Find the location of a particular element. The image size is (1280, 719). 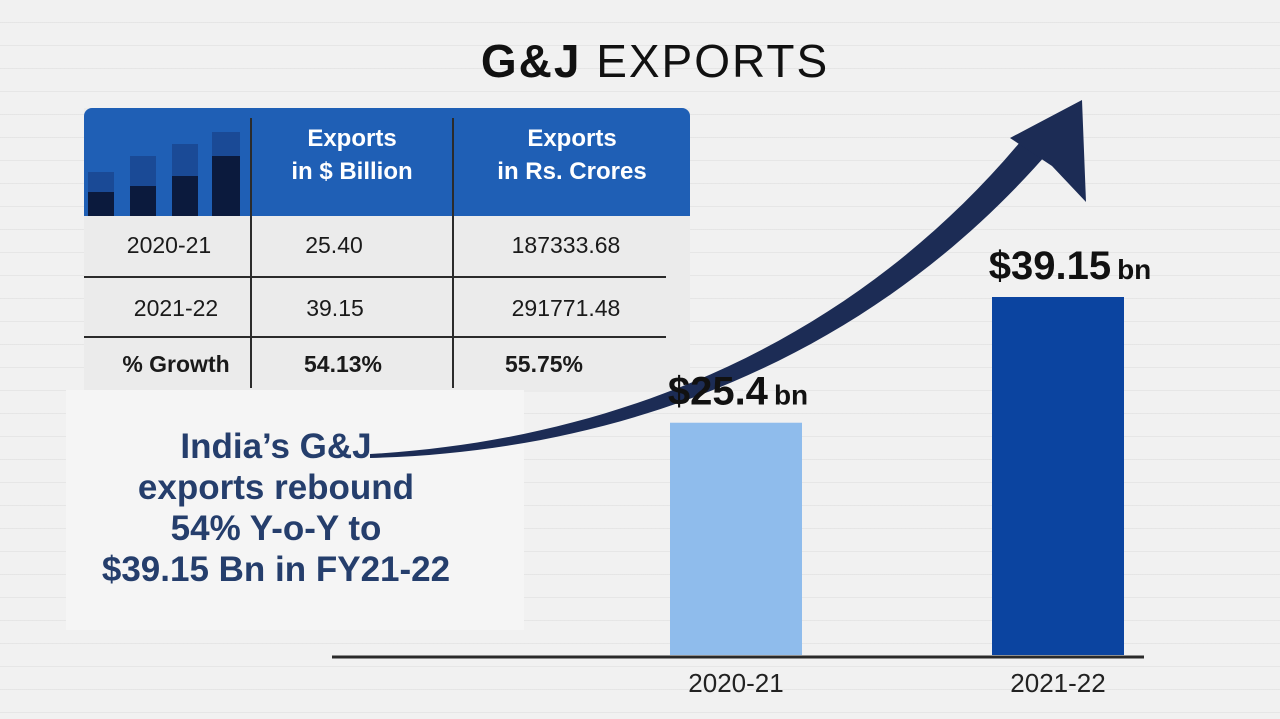

row-inr: 187333.68 is located at coordinates (566, 245).